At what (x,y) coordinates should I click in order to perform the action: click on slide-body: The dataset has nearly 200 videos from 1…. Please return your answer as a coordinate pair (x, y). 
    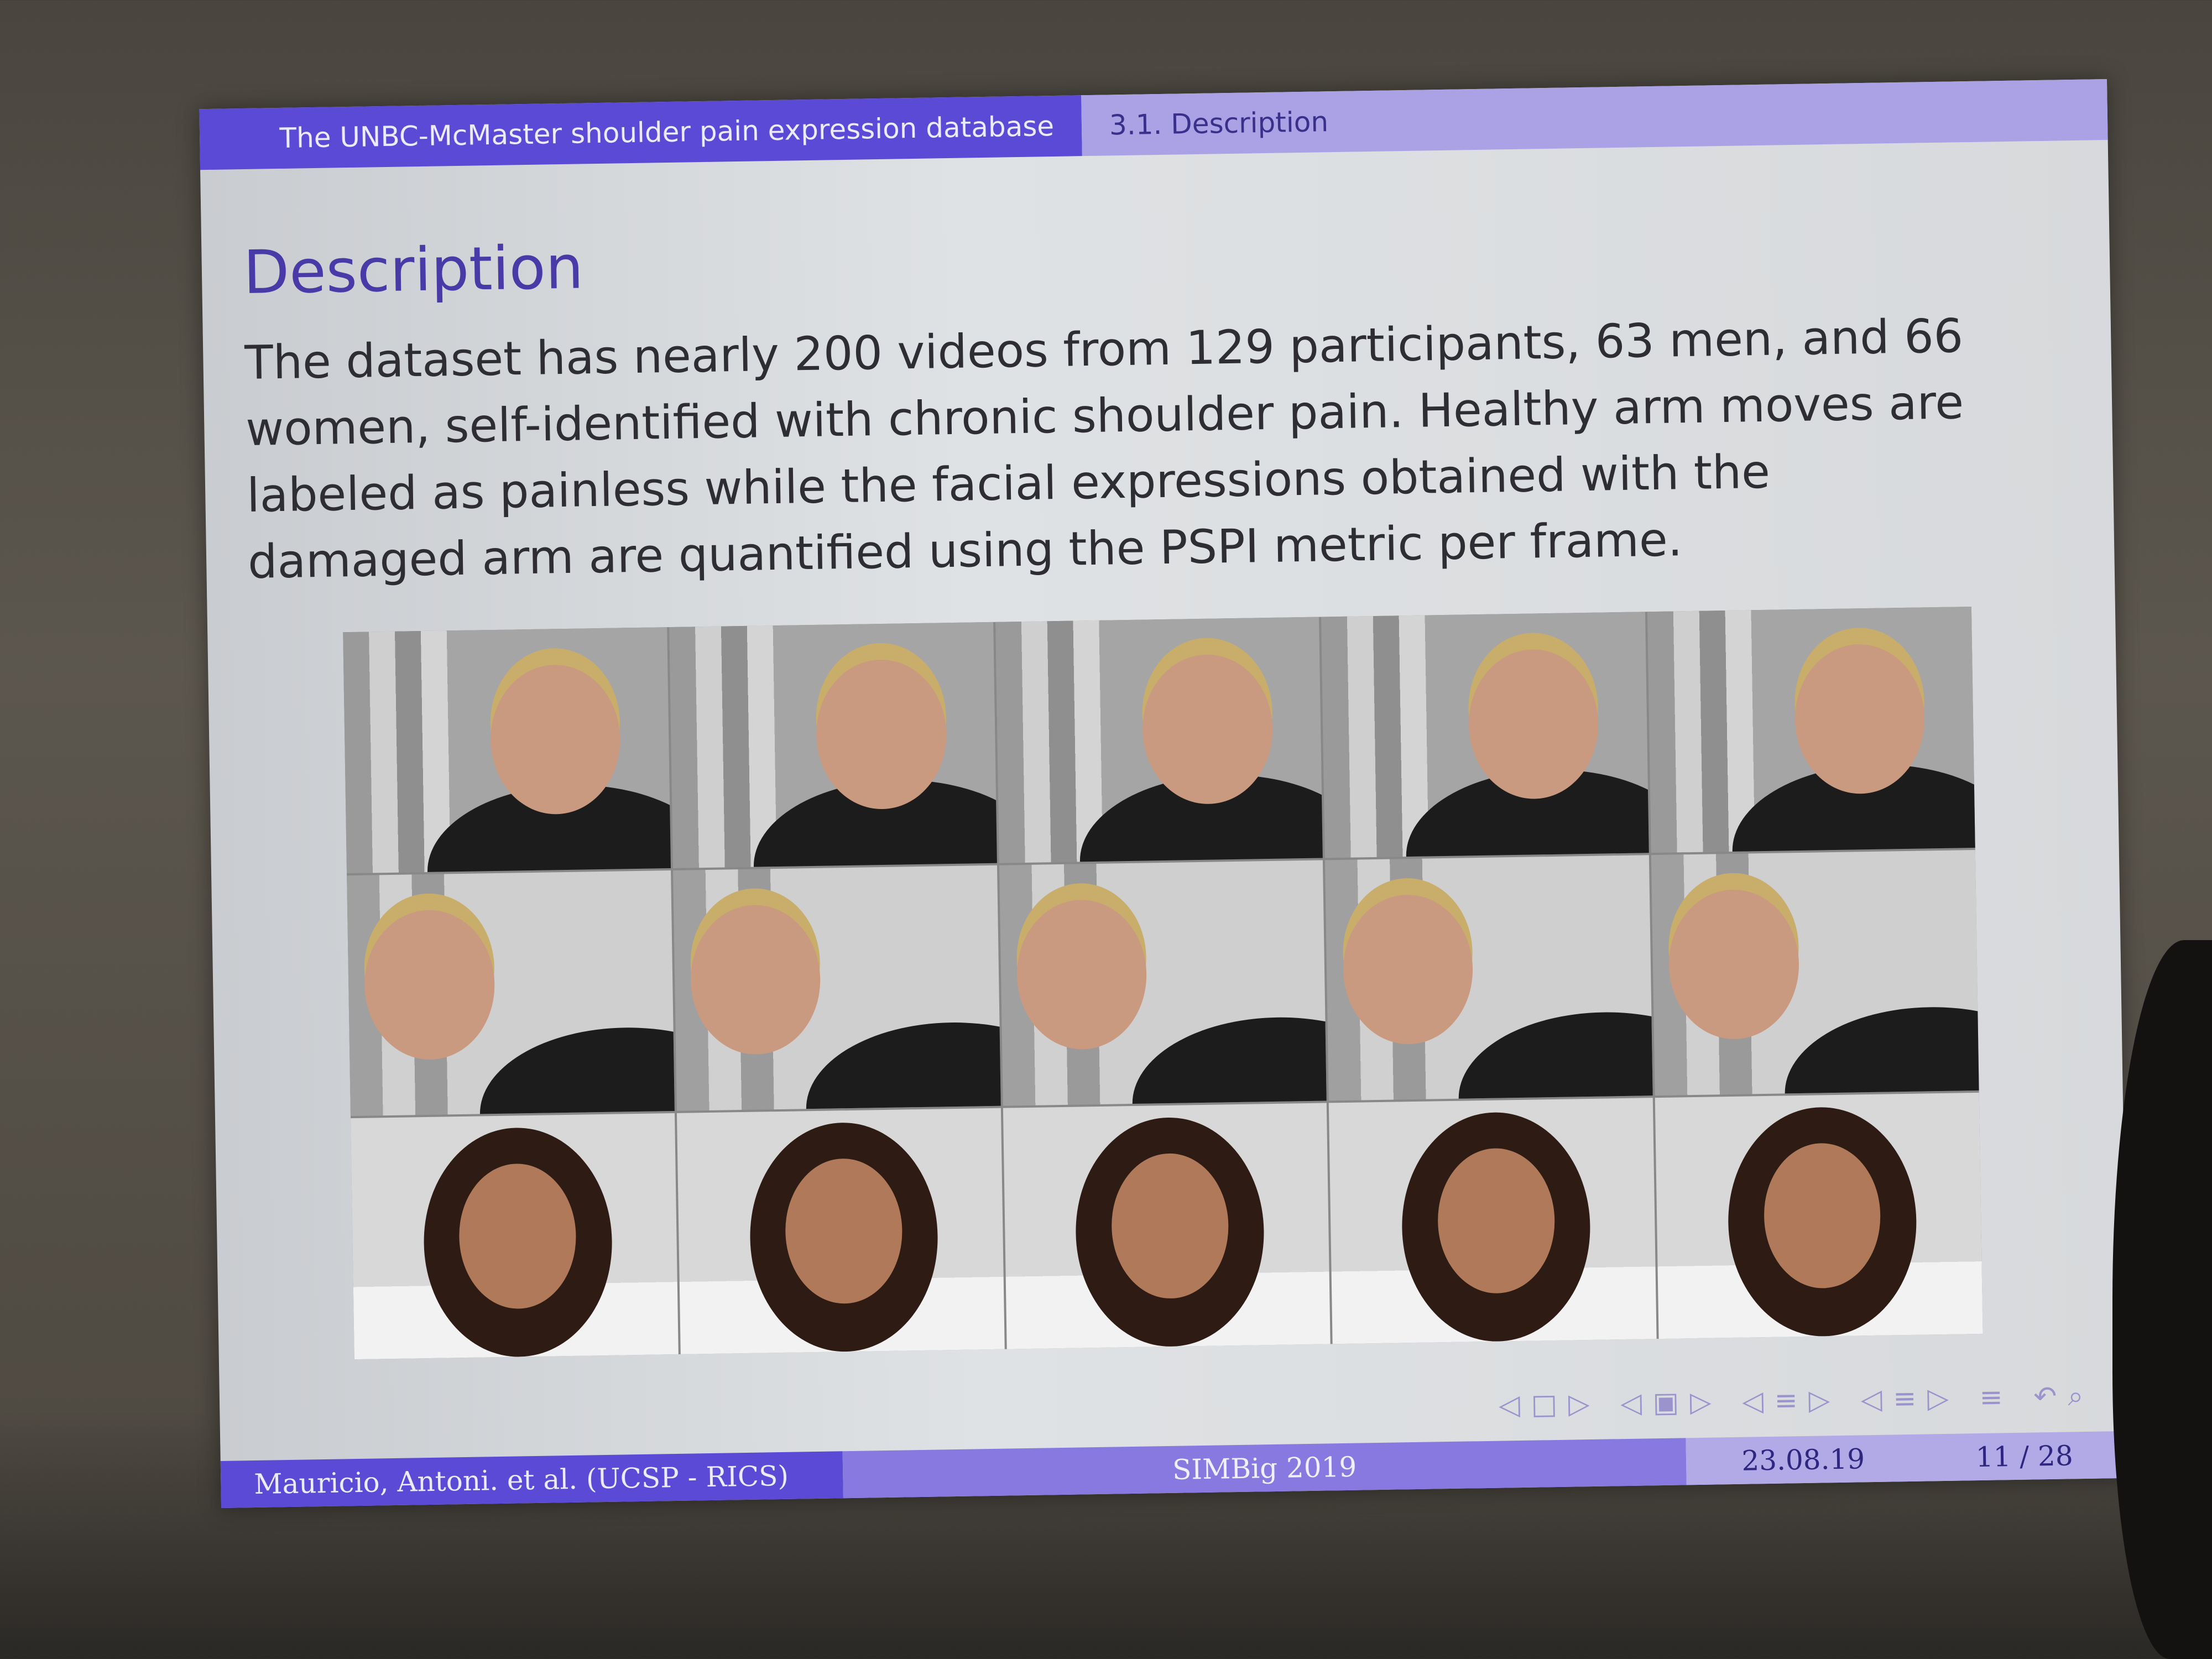
    Looking at the image, I should click on (1104, 449).